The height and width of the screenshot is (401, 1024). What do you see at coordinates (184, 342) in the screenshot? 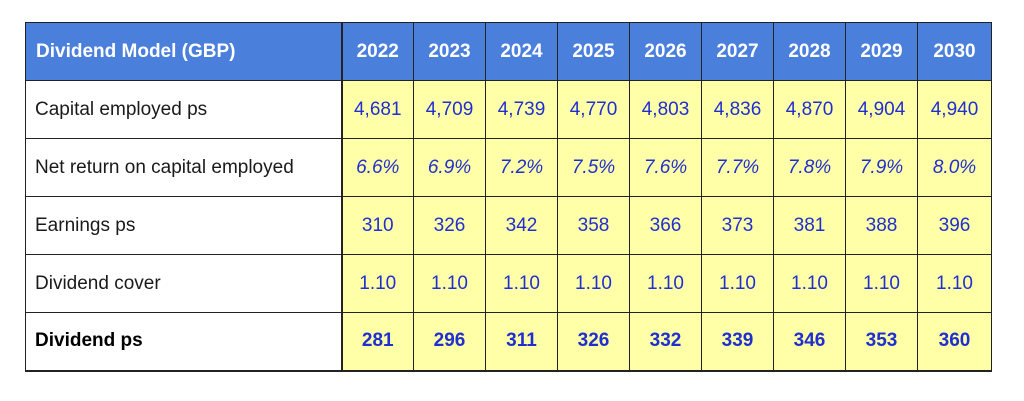
I see `row-label: Dividend ps` at bounding box center [184, 342].